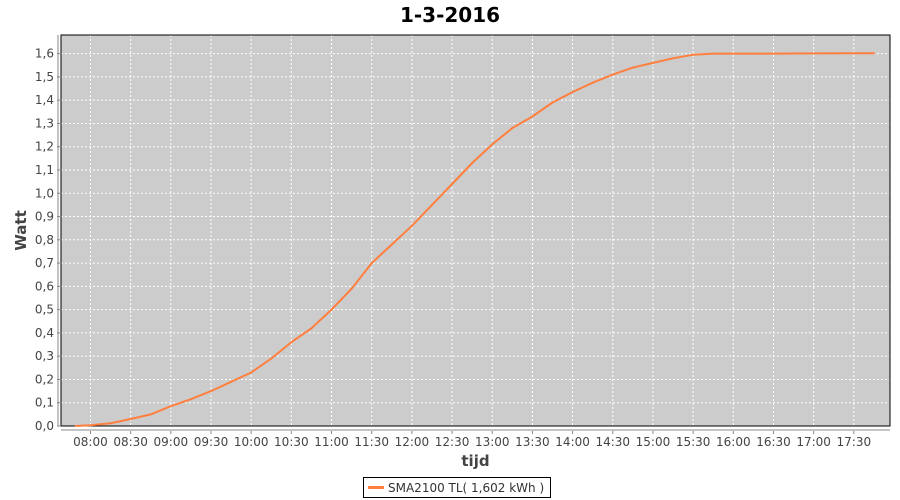 The width and height of the screenshot is (900, 500). Describe the element at coordinates (251, 442) in the screenshot. I see `x-tick-label: 10:00` at that location.